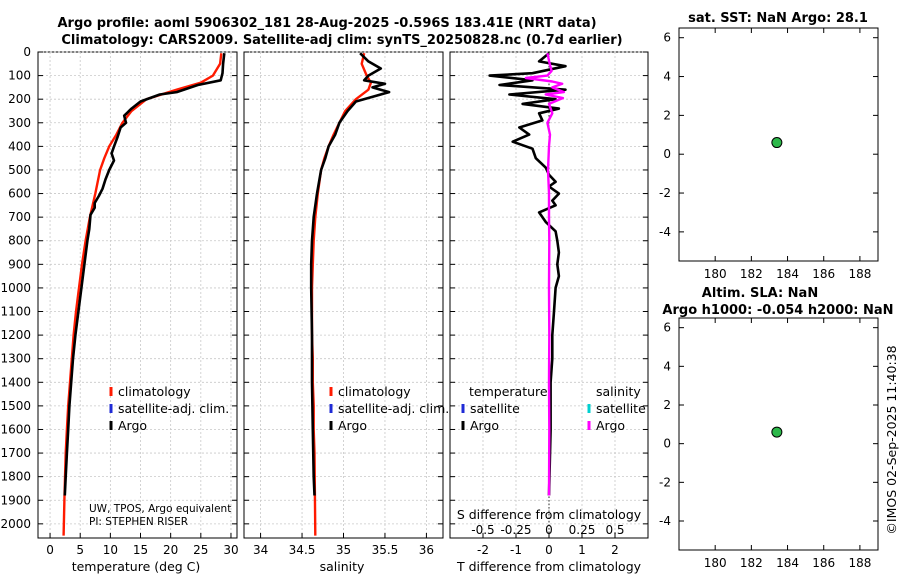 The image size is (900, 580). What do you see at coordinates (483, 550) in the screenshot?
I see `x-tick-label: -2` at bounding box center [483, 550].